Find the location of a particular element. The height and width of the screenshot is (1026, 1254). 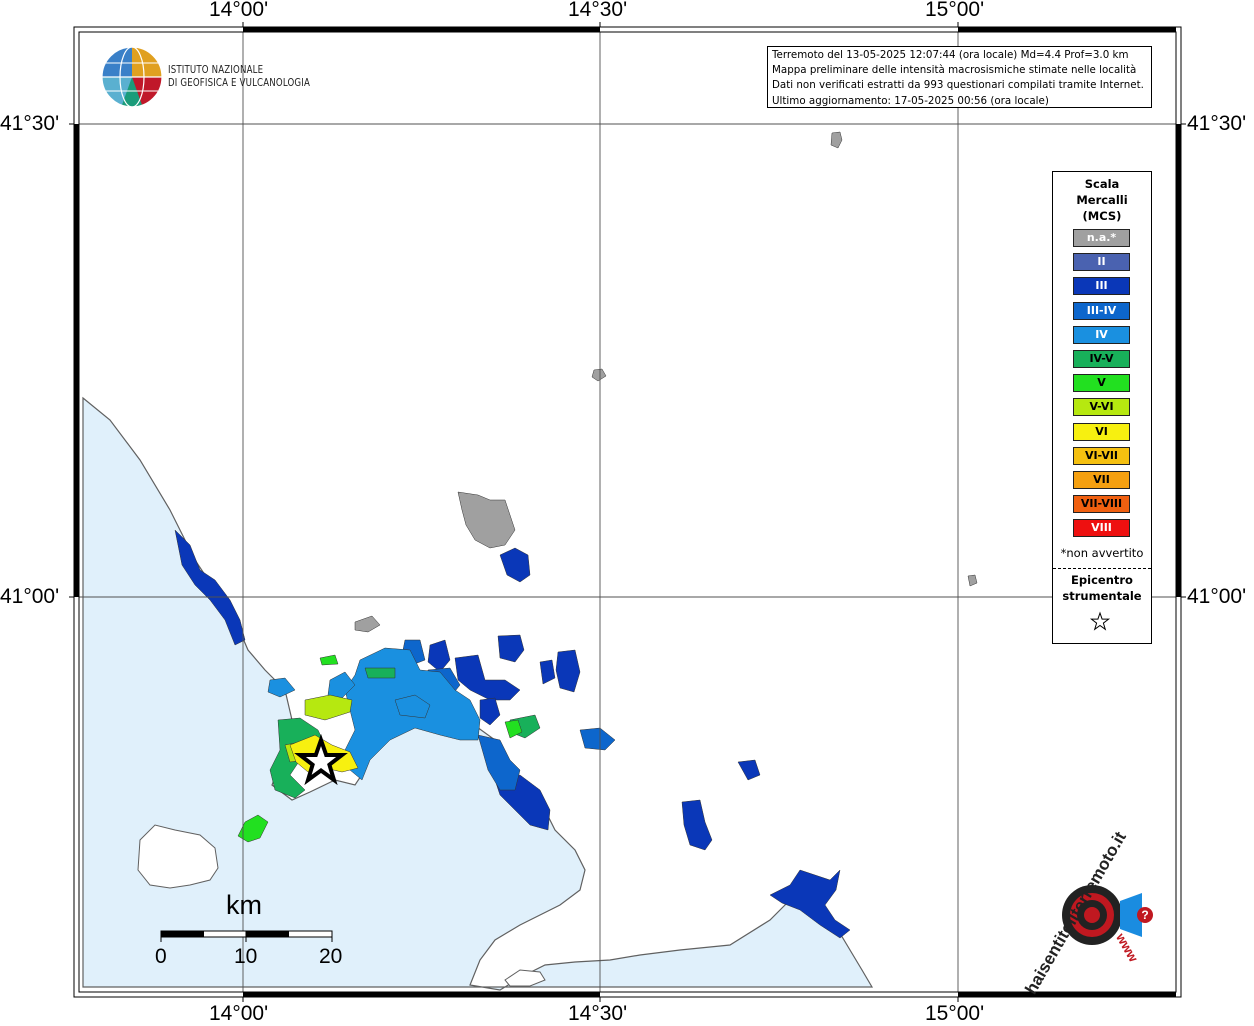

scale-unit-label: km is located at coordinates (244, 905).